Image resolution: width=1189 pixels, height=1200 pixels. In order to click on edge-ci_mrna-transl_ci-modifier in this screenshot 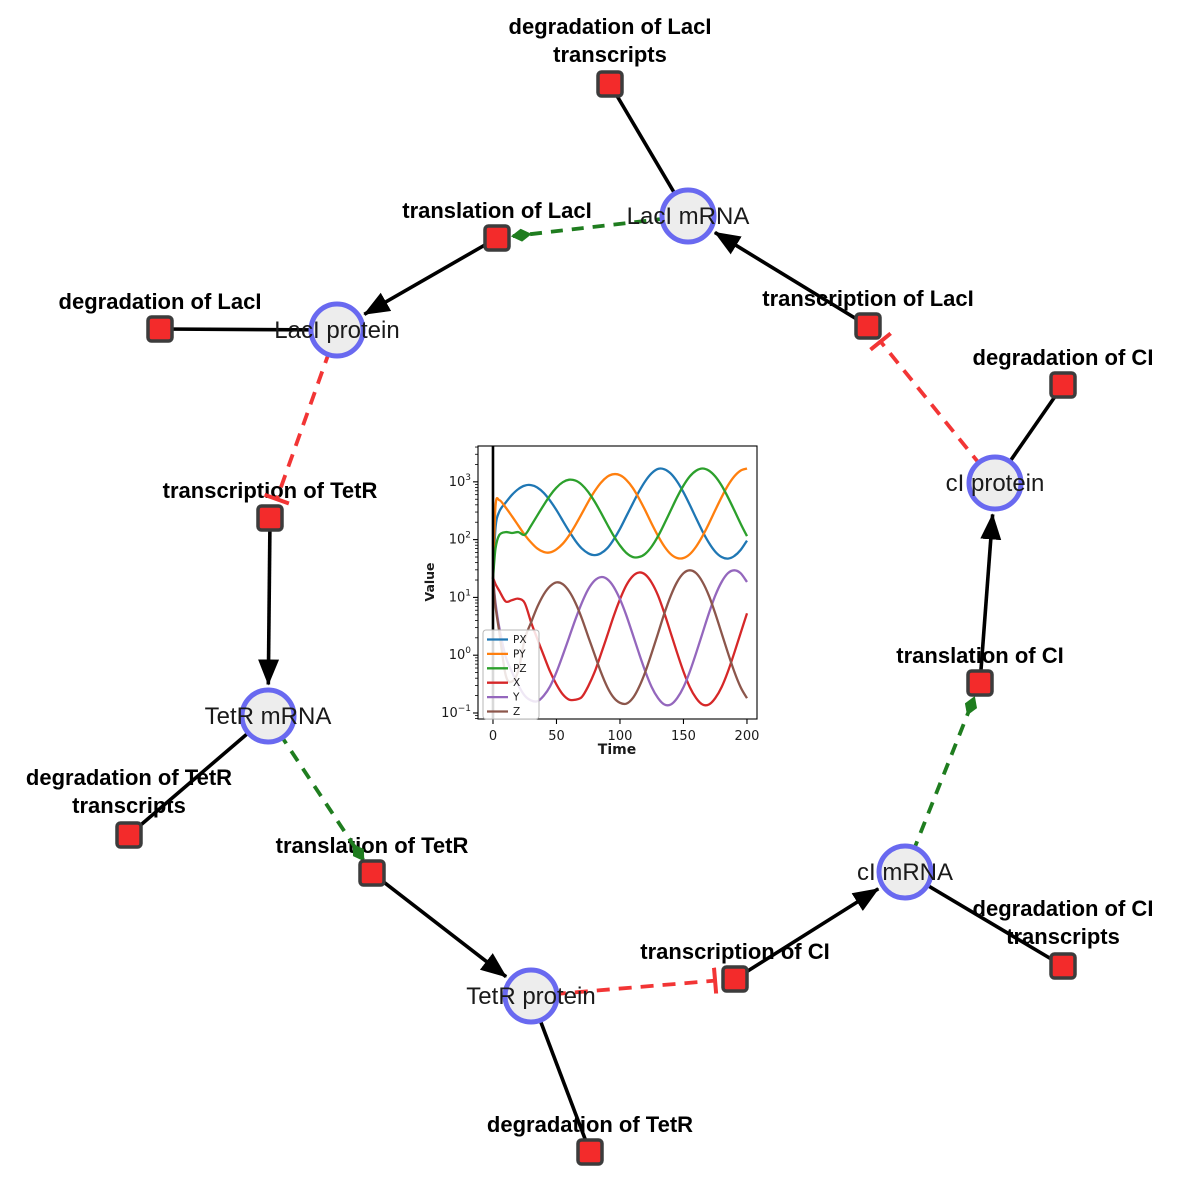, I will do `click(940, 784)`.